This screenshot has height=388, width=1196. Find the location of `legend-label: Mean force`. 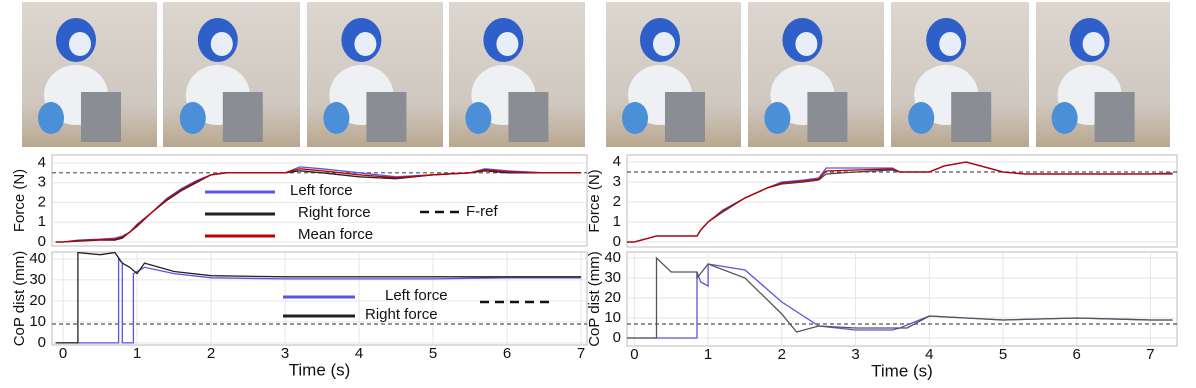

legend-label: Mean force is located at coordinates (335, 234).